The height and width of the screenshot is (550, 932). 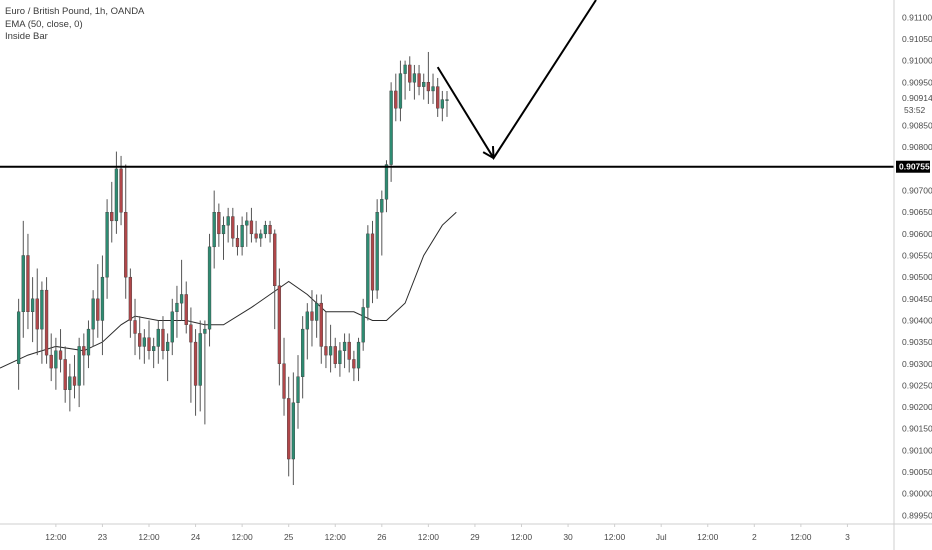 What do you see at coordinates (917, 39) in the screenshot?
I see `y-tick-label: 0.91050` at bounding box center [917, 39].